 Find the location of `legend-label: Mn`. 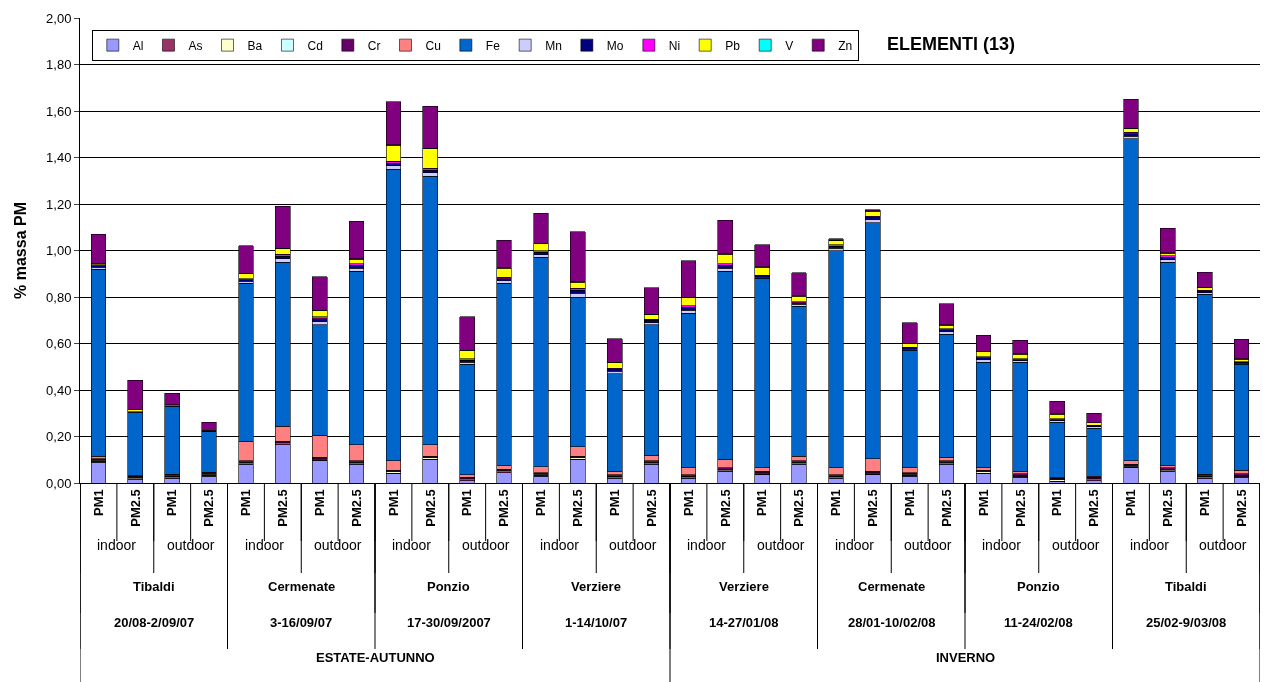

legend-label: Mn is located at coordinates (553, 45).